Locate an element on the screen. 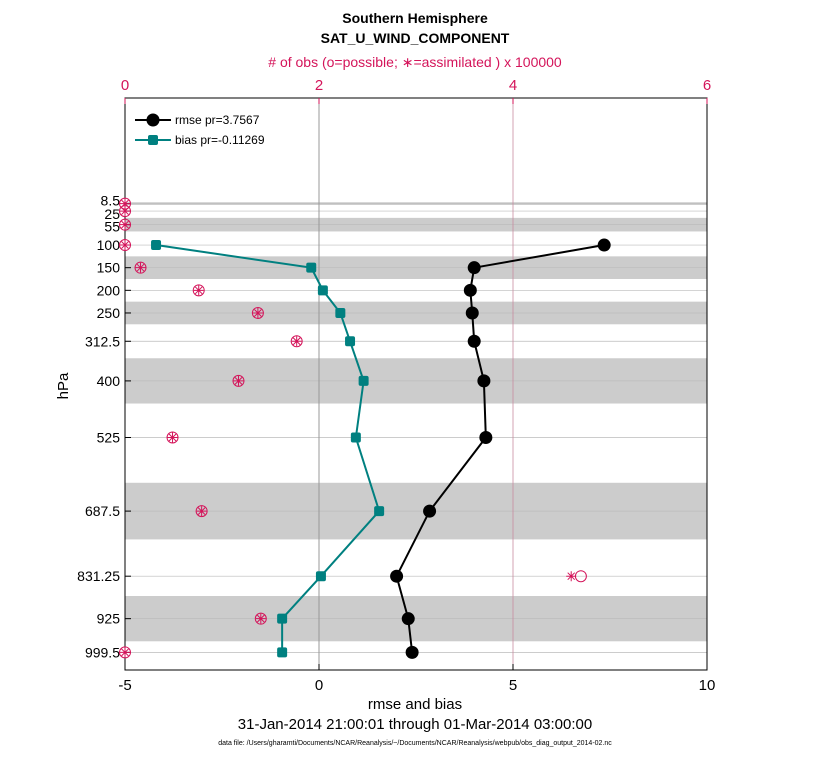 The height and width of the screenshot is (760, 830). chart-title: Southern Hemisphere is located at coordinates (415, 18).